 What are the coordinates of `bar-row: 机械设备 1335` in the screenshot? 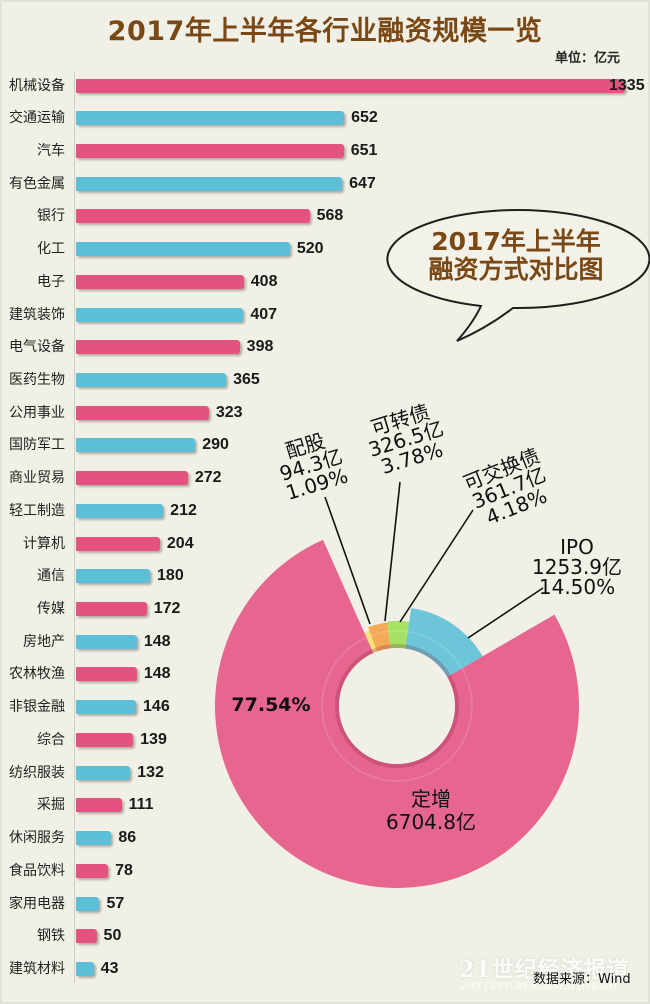 It's located at (325, 86).